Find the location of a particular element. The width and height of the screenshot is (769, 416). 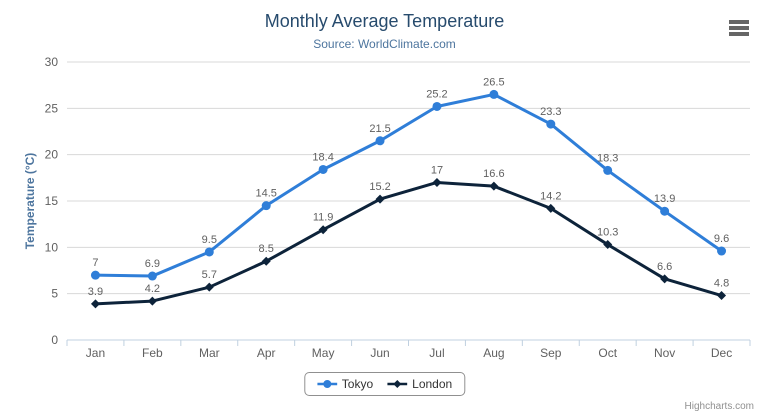

y-axis-tick-label: 30 is located at coordinates (52, 62).